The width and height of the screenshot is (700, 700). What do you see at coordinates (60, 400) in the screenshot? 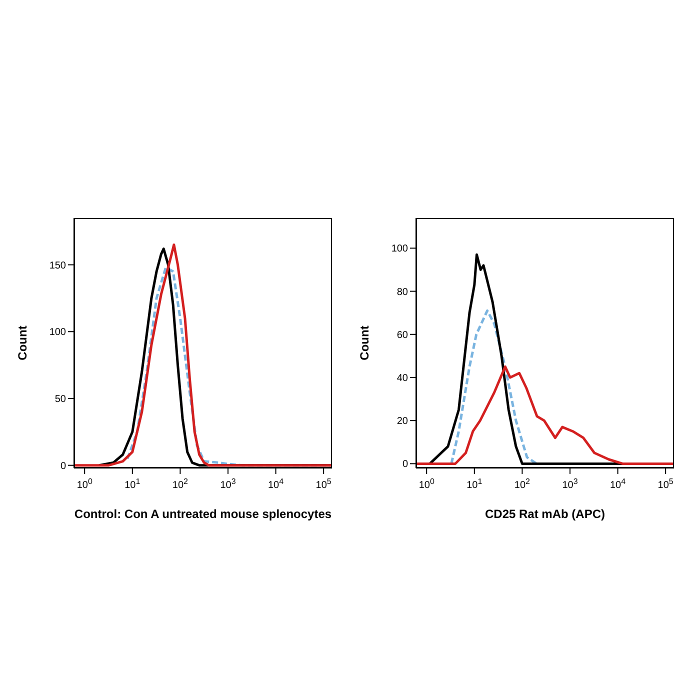
I see `y-tick-label: 50` at bounding box center [60, 400].